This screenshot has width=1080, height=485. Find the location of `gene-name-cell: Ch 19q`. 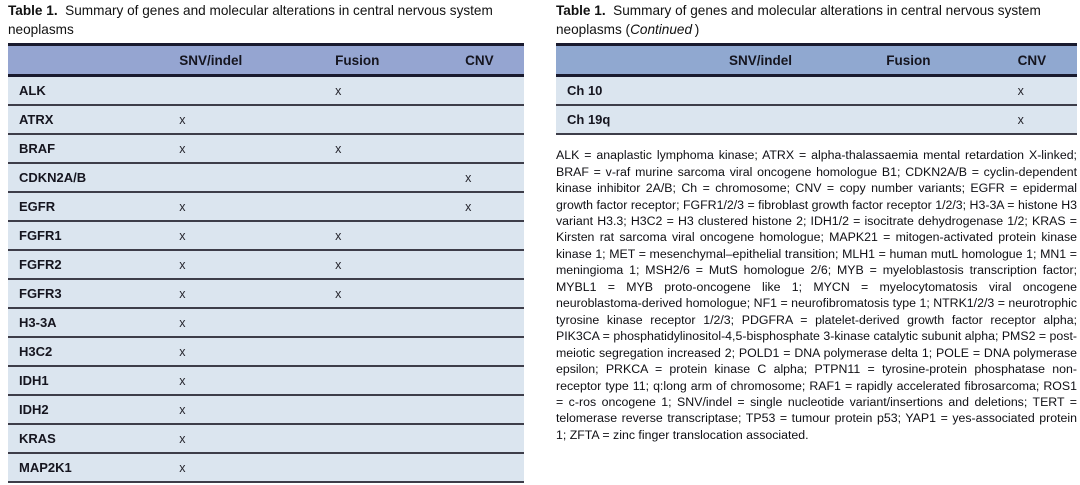

gene-name-cell: Ch 19q is located at coordinates (589, 120).